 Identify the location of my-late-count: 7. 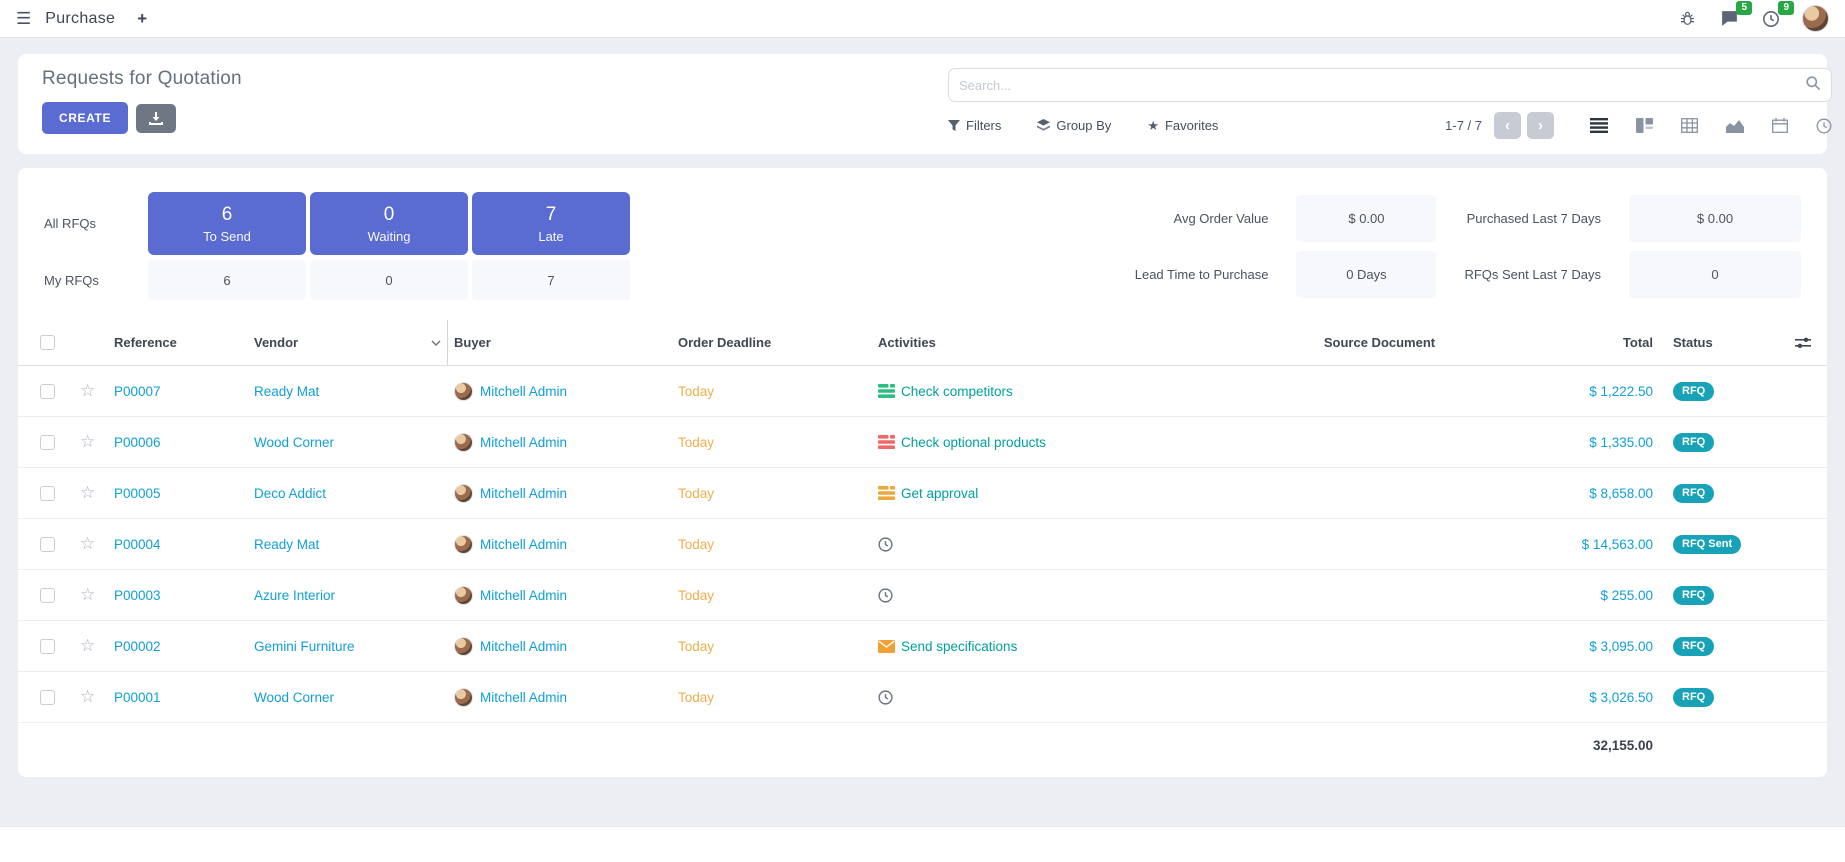
(551, 280).